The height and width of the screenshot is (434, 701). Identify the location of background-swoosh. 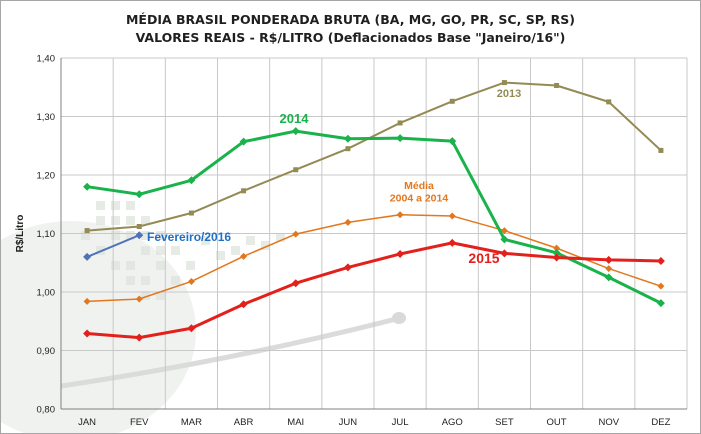
(228, 352).